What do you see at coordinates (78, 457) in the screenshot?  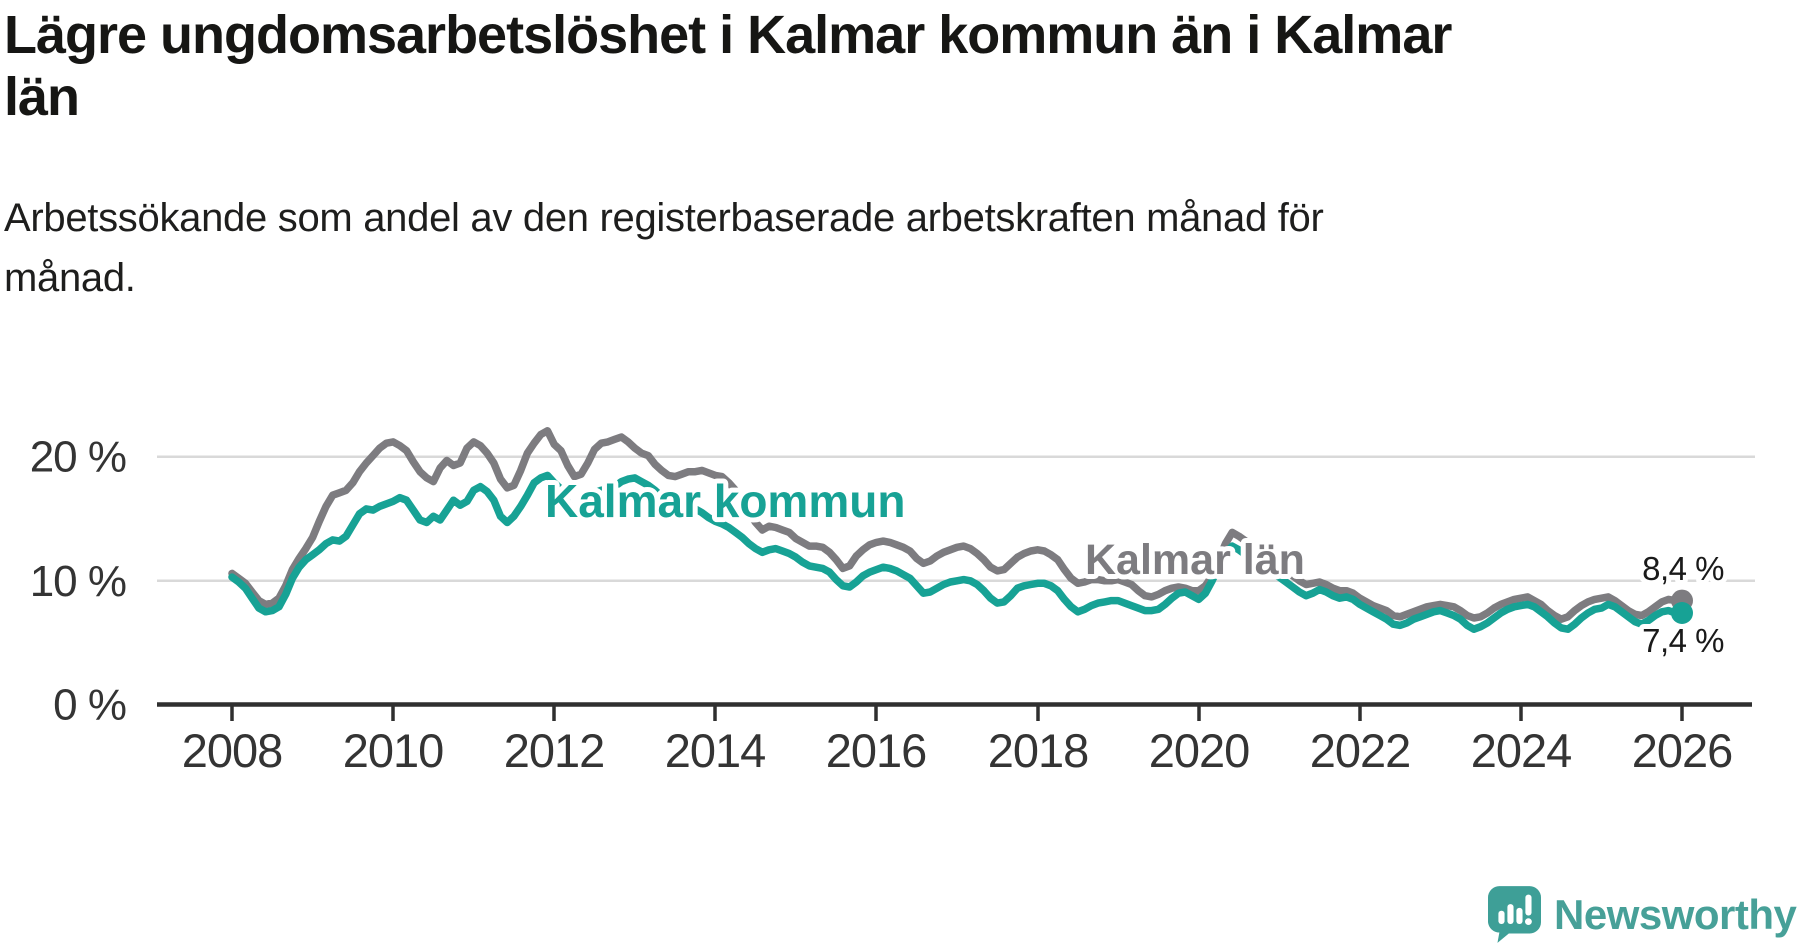 I see `y-axis-label-20: 20 %` at bounding box center [78, 457].